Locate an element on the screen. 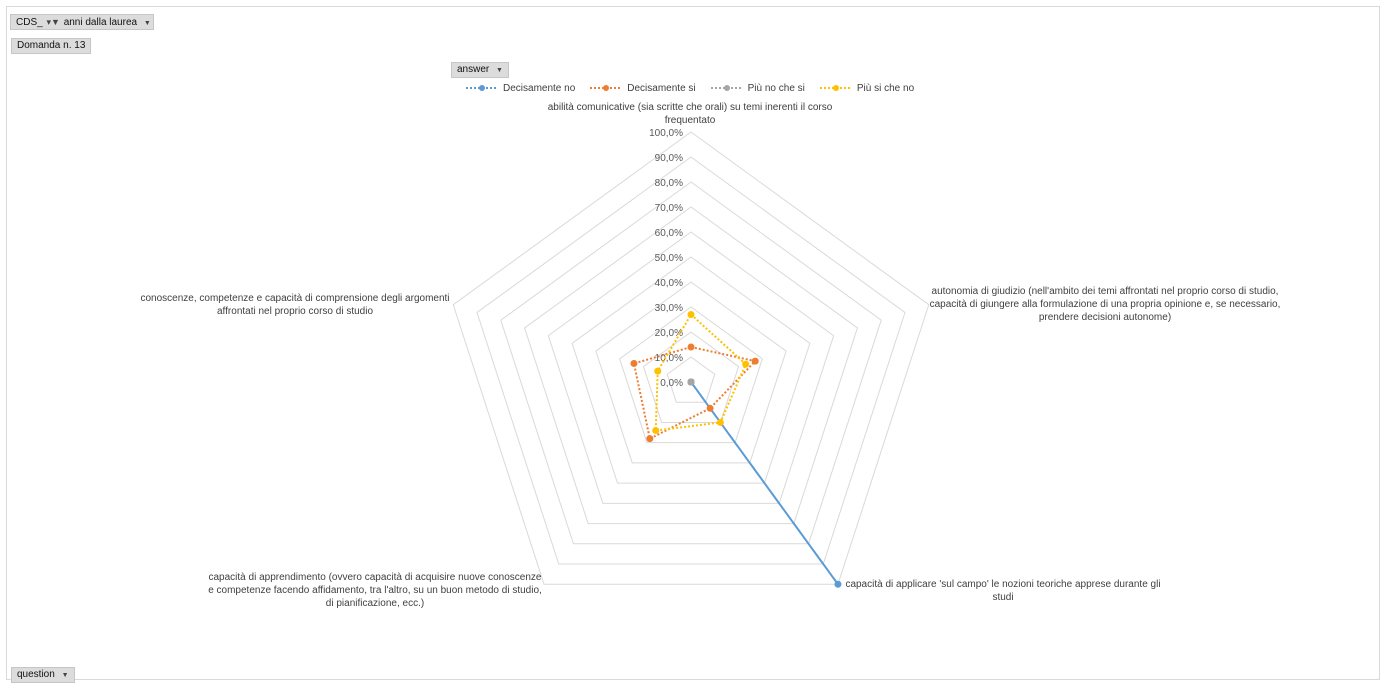 Image resolution: width=1387 pixels, height=684 pixels. tick-label: 90,0% is located at coordinates (669, 158).